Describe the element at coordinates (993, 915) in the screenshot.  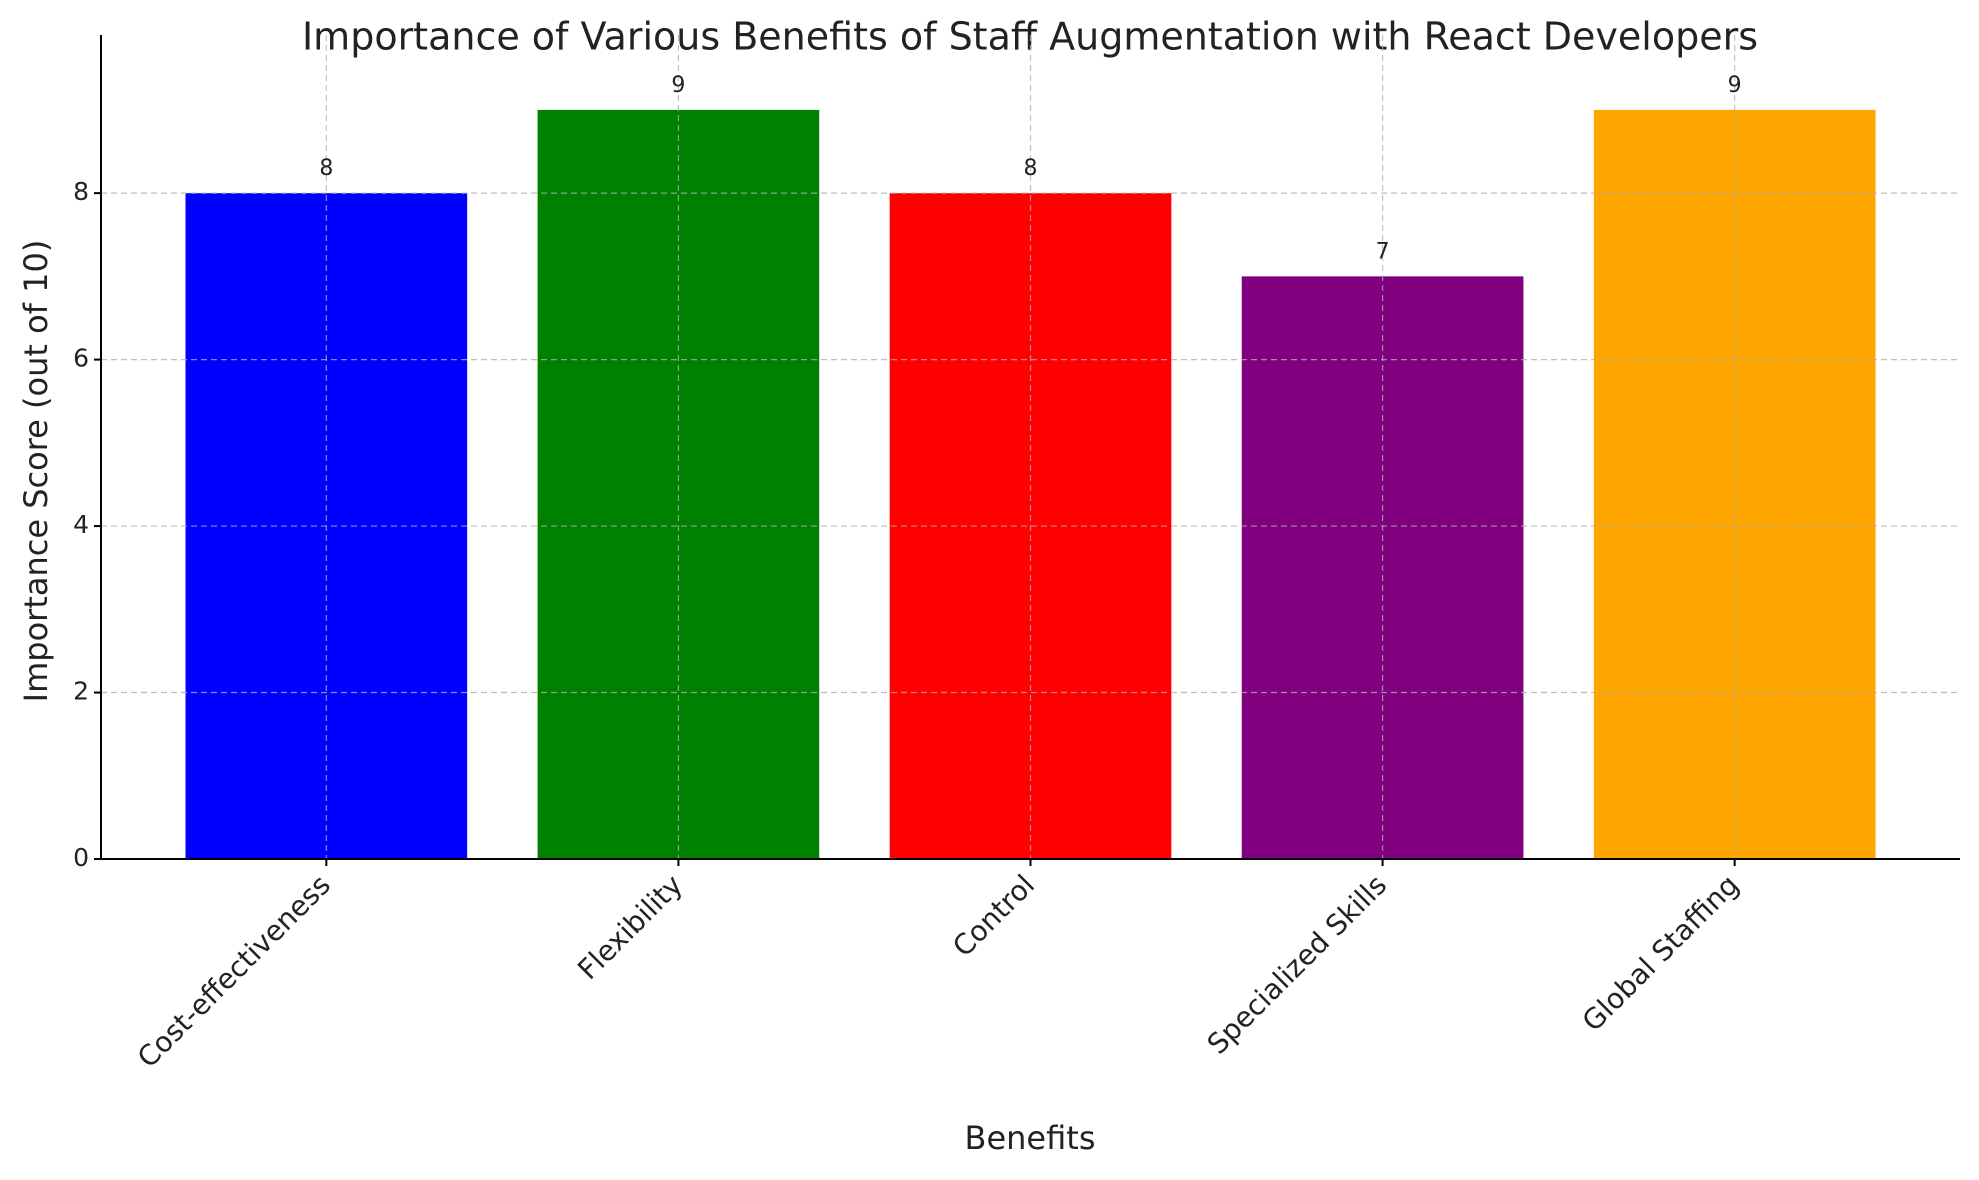
I see `x-tick-label: Control` at that location.